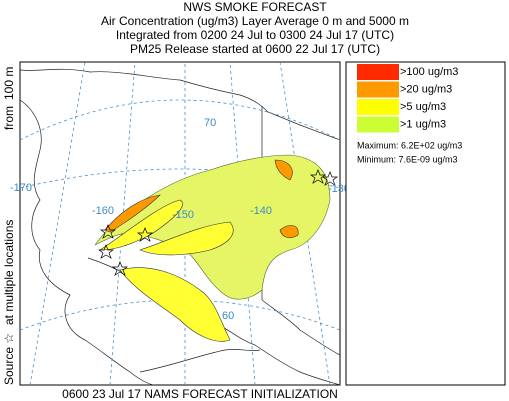 The image size is (509, 401). I want to click on side-label-part: at multiple locations, so click(9, 272).